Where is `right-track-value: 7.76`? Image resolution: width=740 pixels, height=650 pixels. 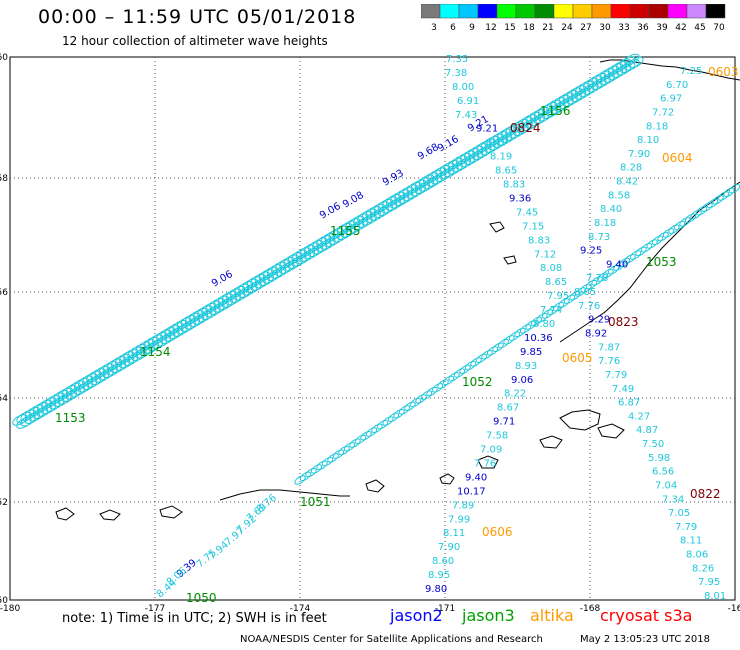
right-track-value: 7.76 is located at coordinates (609, 361).